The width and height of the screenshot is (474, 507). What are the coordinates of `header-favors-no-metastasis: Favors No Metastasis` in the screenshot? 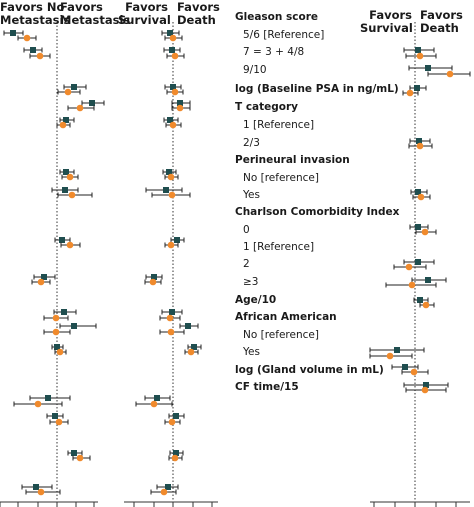 It's located at (35, 13).